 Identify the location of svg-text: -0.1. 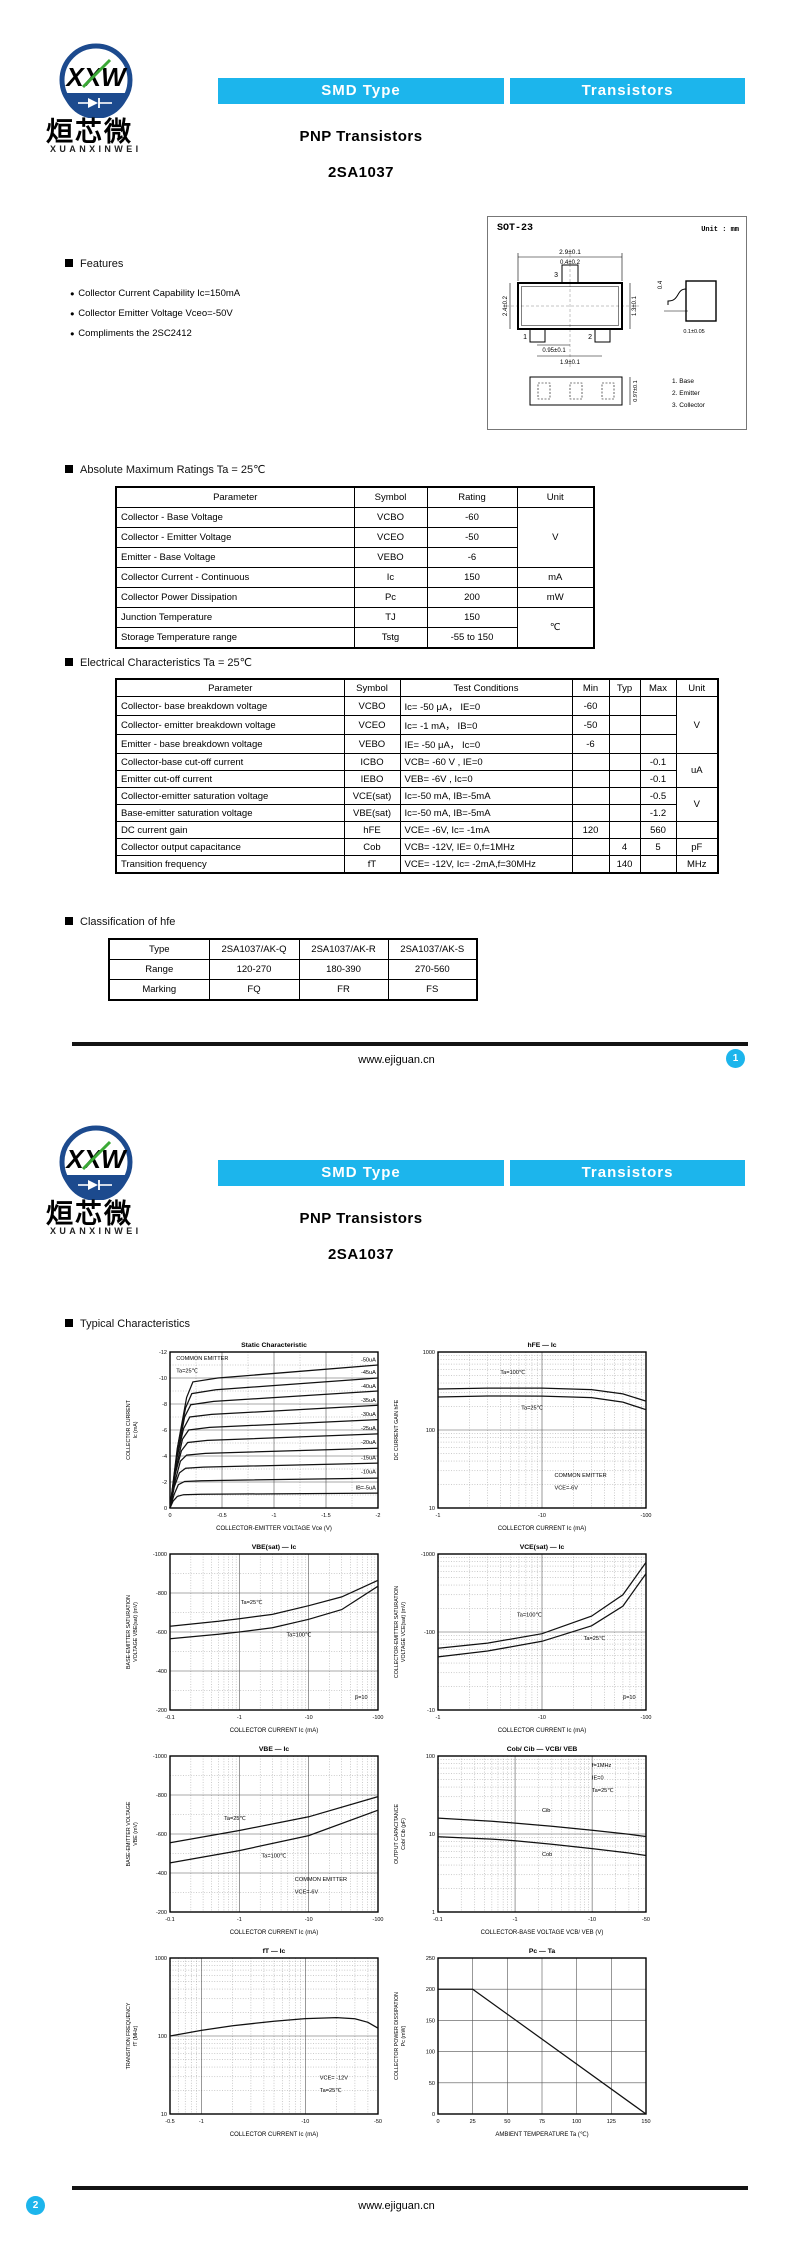
(437, 1920).